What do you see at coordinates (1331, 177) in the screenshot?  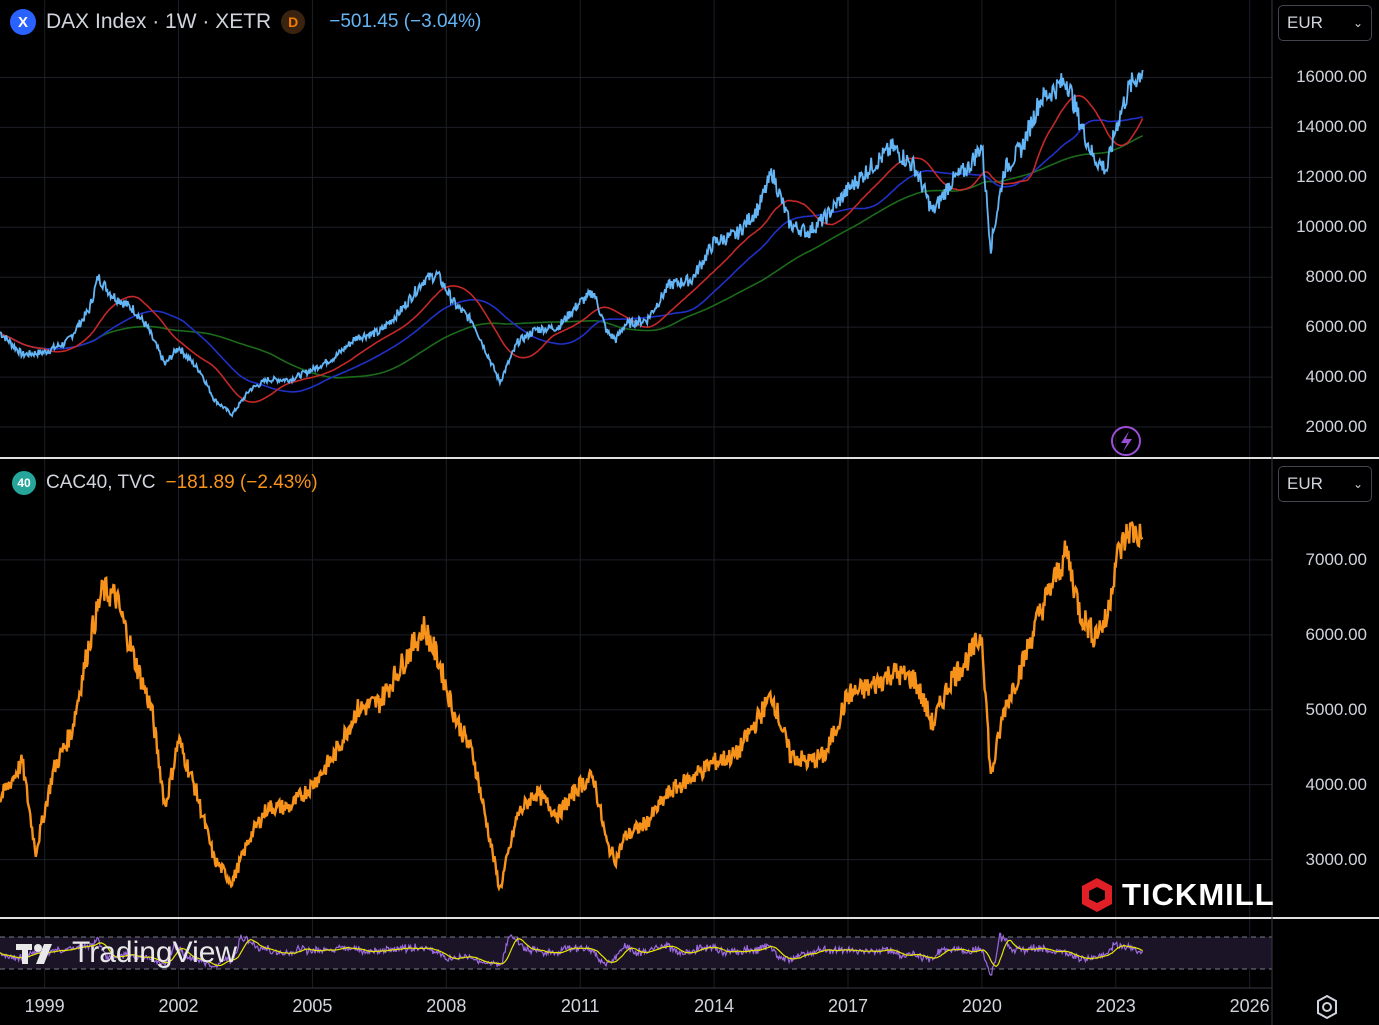 I see `dax-price-tick: 12000.00` at bounding box center [1331, 177].